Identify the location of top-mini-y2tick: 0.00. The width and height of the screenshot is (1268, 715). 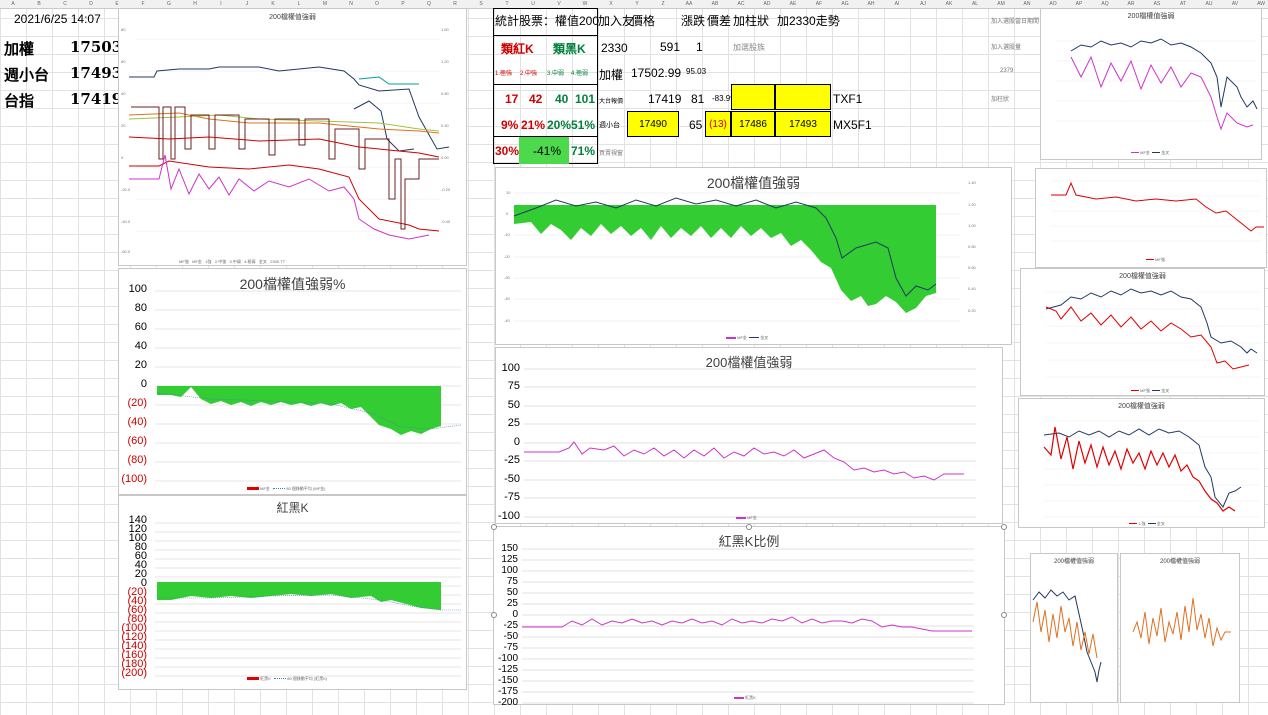
(445, 157).